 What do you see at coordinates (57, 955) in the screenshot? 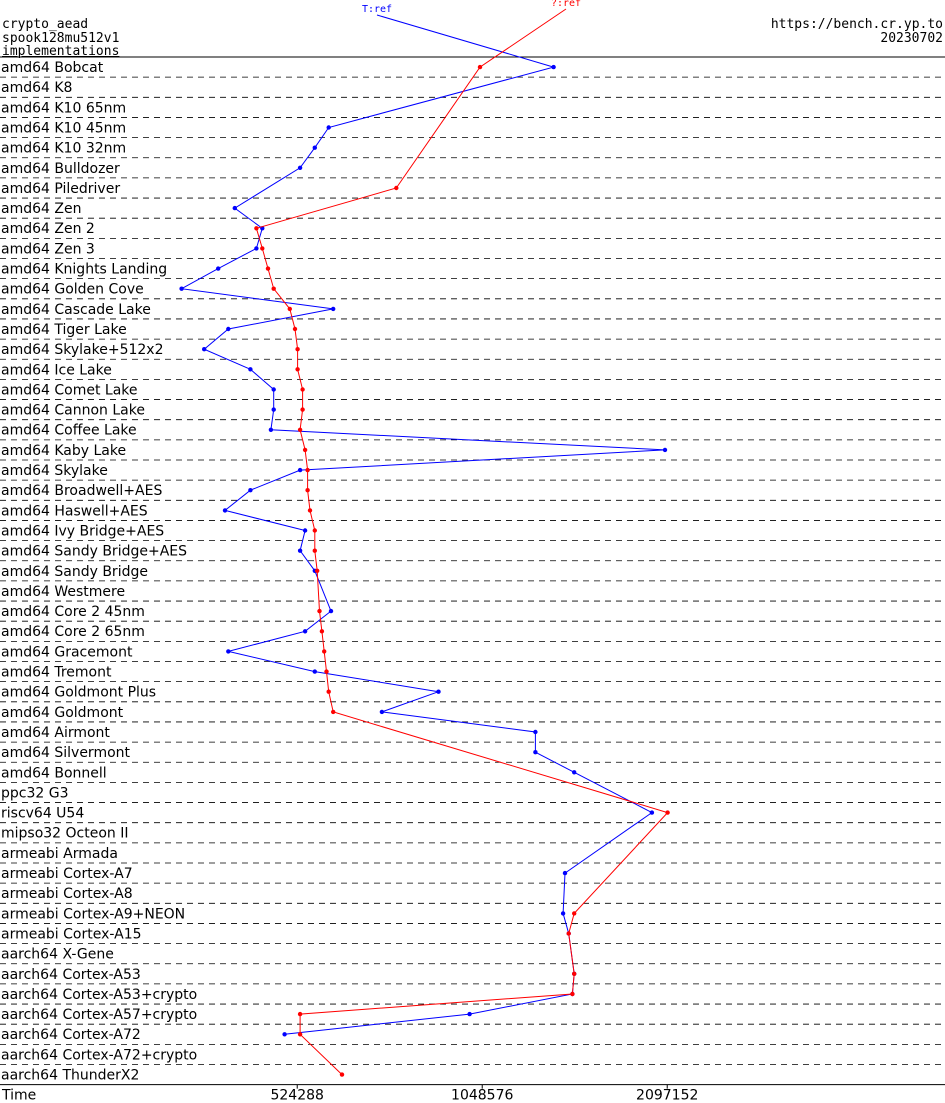
I see `row-label: aarch64 X-Gene` at bounding box center [57, 955].